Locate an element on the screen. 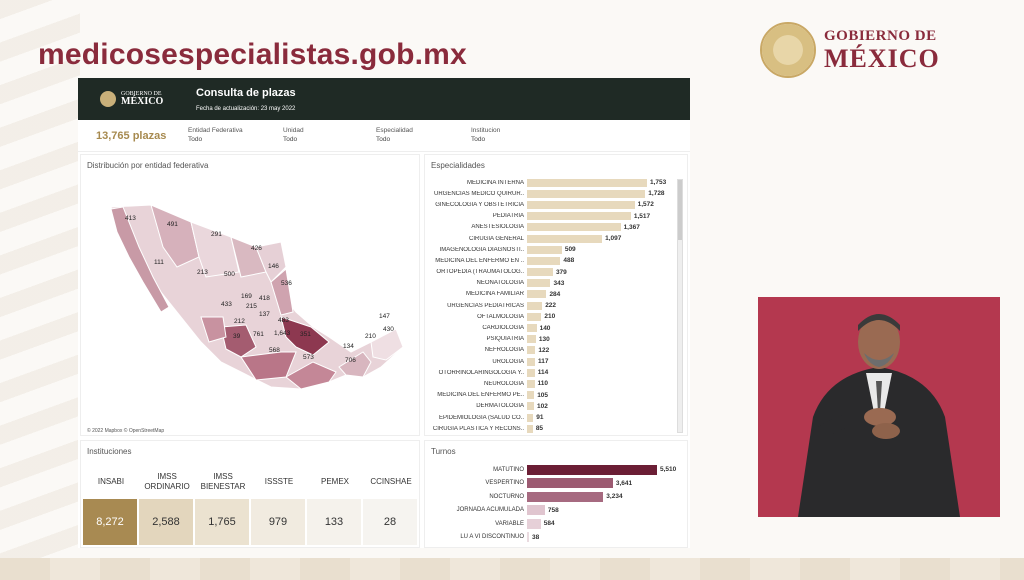 This screenshot has height=580, width=1024. map-value-label: 169 is located at coordinates (246, 296).